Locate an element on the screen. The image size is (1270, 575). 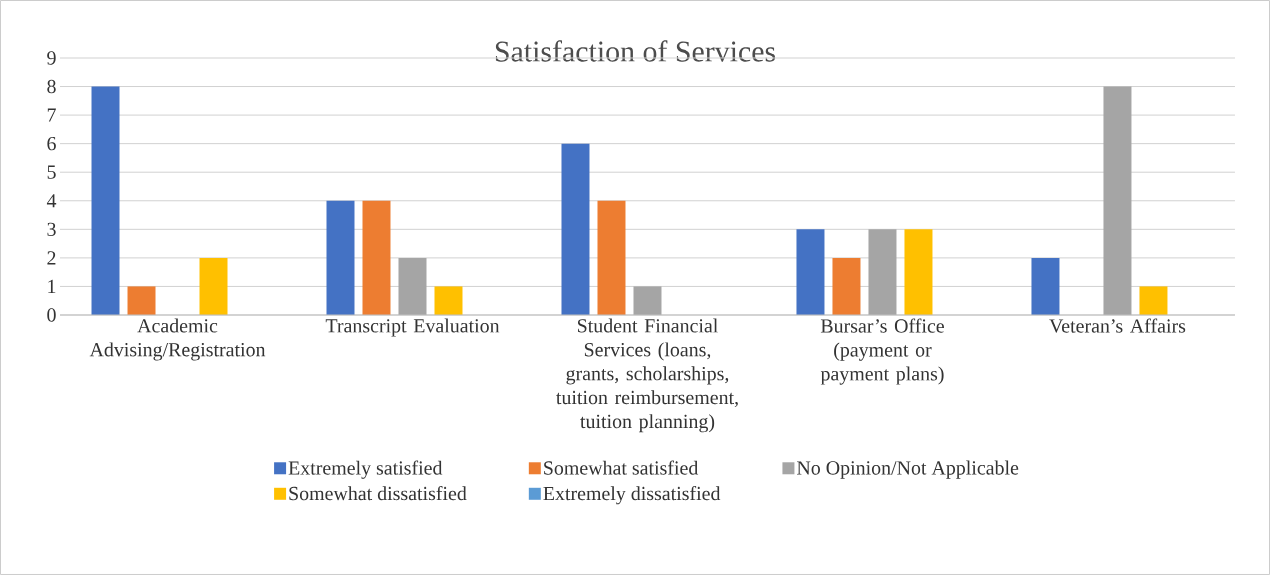
x-tick-label: Bursar’s Office (payment or payment plans) is located at coordinates (882, 351).